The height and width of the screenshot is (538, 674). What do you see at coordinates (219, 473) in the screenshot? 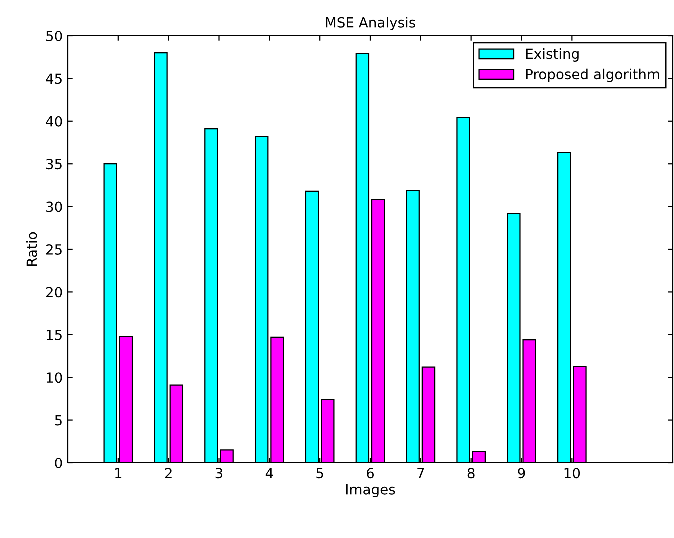
I see `x-tick-label: 3` at bounding box center [219, 473].